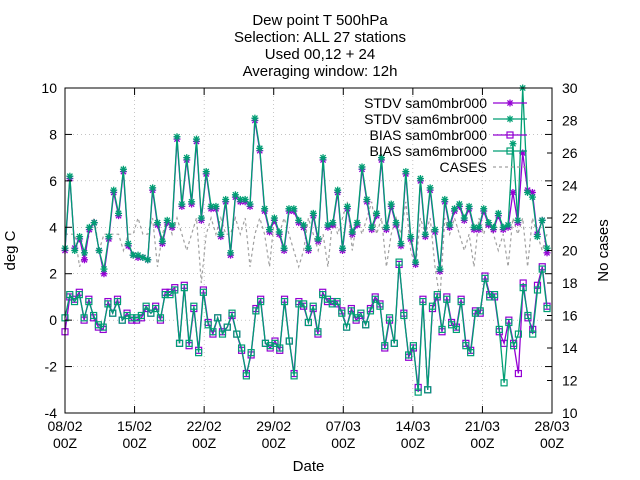 The image size is (640, 480). Describe the element at coordinates (273, 426) in the screenshot. I see `x-tick-label: 29/02` at that location.